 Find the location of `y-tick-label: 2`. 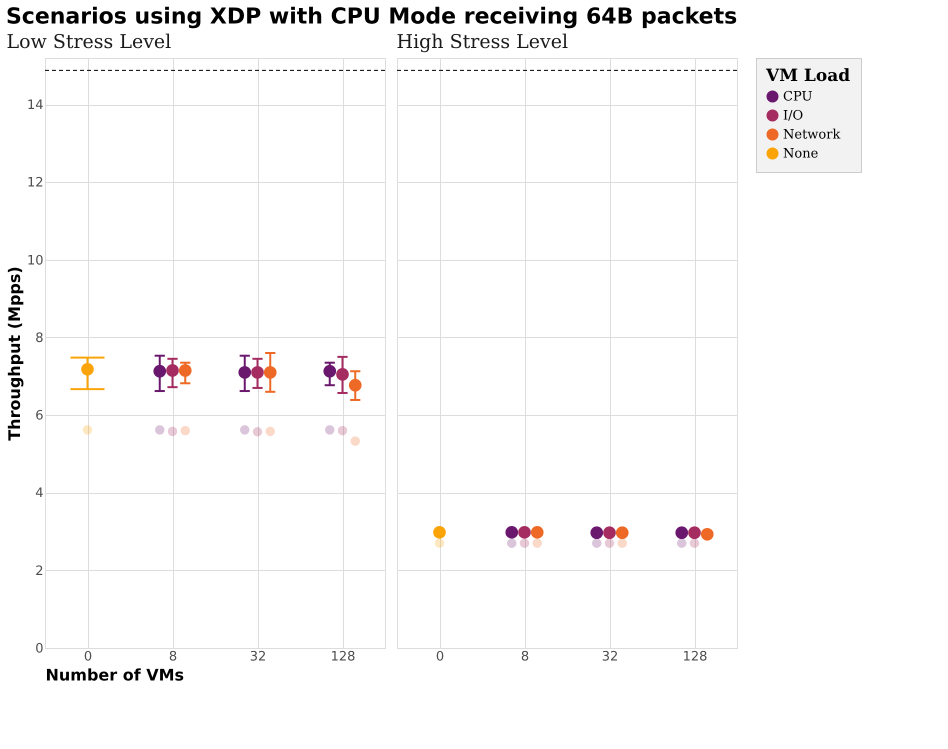

y-tick-label: 2 is located at coordinates (39, 571).